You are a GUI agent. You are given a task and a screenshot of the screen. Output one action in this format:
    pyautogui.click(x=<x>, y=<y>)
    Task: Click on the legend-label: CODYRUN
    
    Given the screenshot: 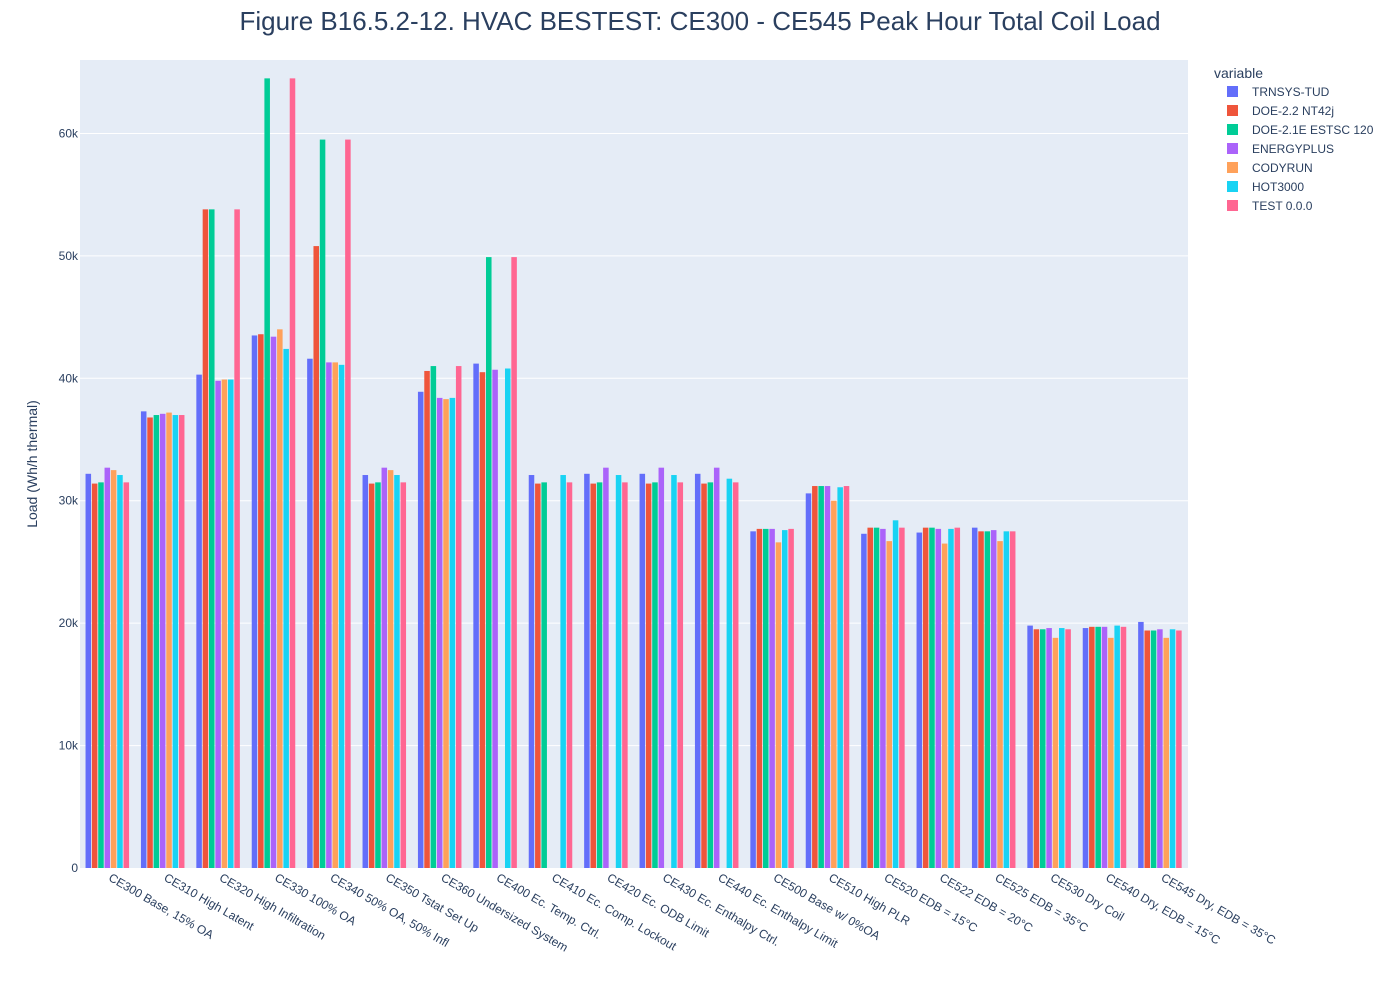 What is the action you would take?
    pyautogui.click(x=1282, y=168)
    